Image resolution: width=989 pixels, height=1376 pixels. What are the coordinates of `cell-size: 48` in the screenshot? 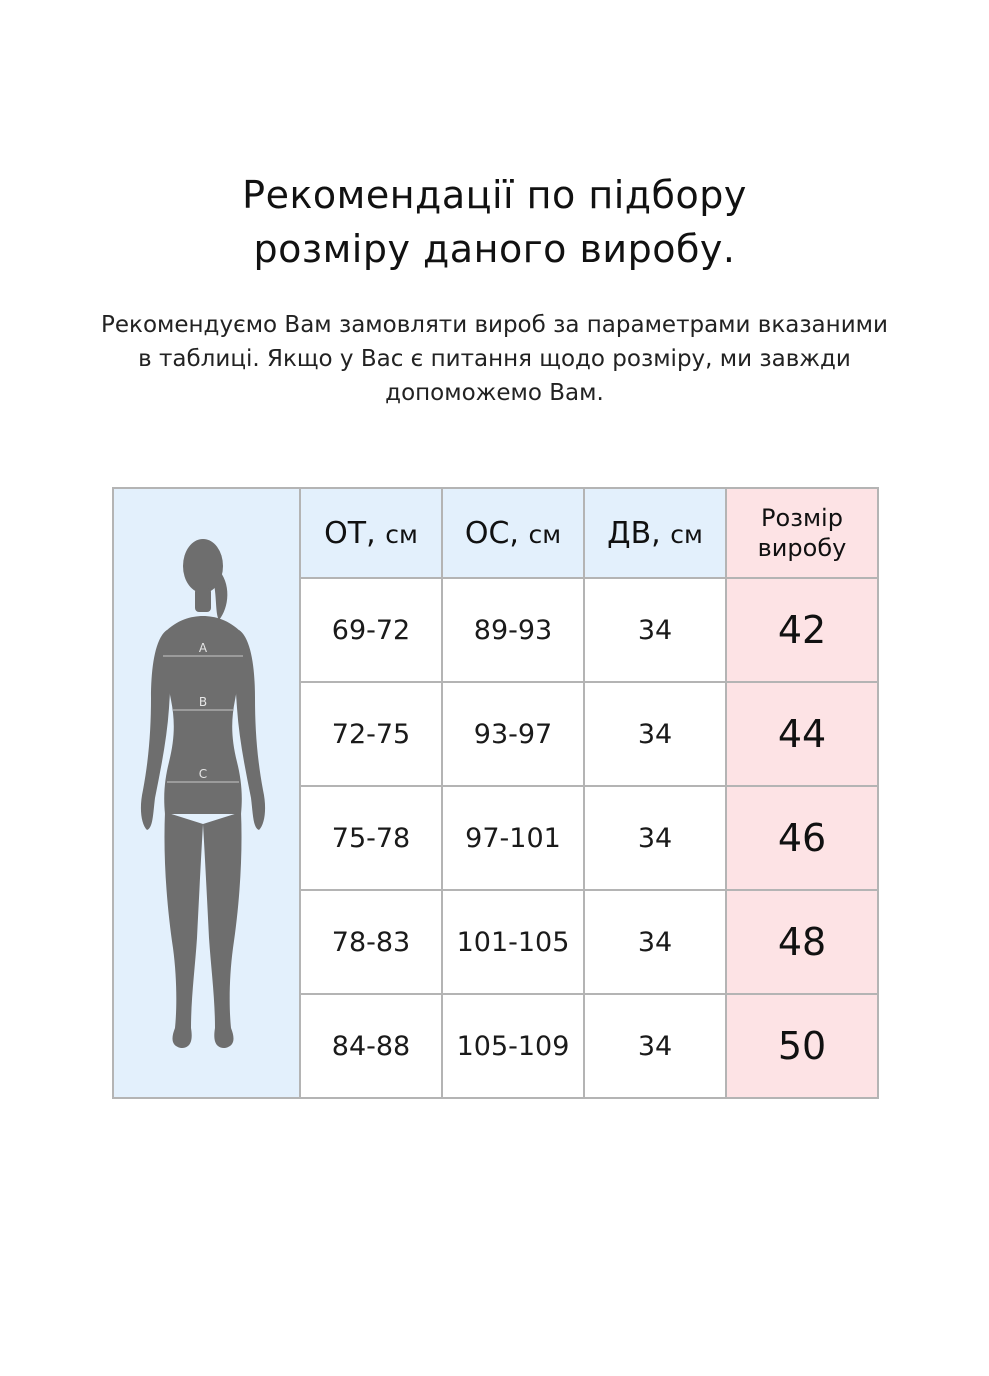 It's located at (802, 942).